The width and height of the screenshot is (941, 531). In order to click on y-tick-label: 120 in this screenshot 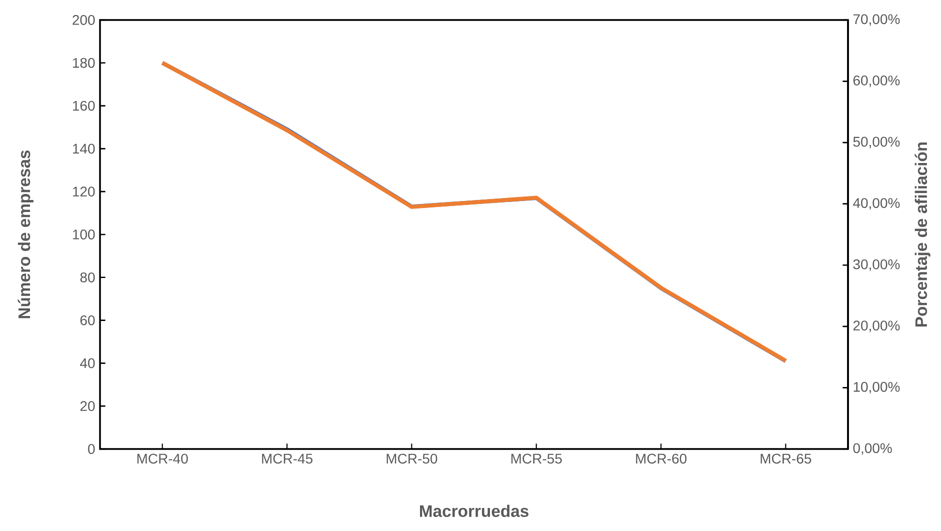, I will do `click(84, 191)`.